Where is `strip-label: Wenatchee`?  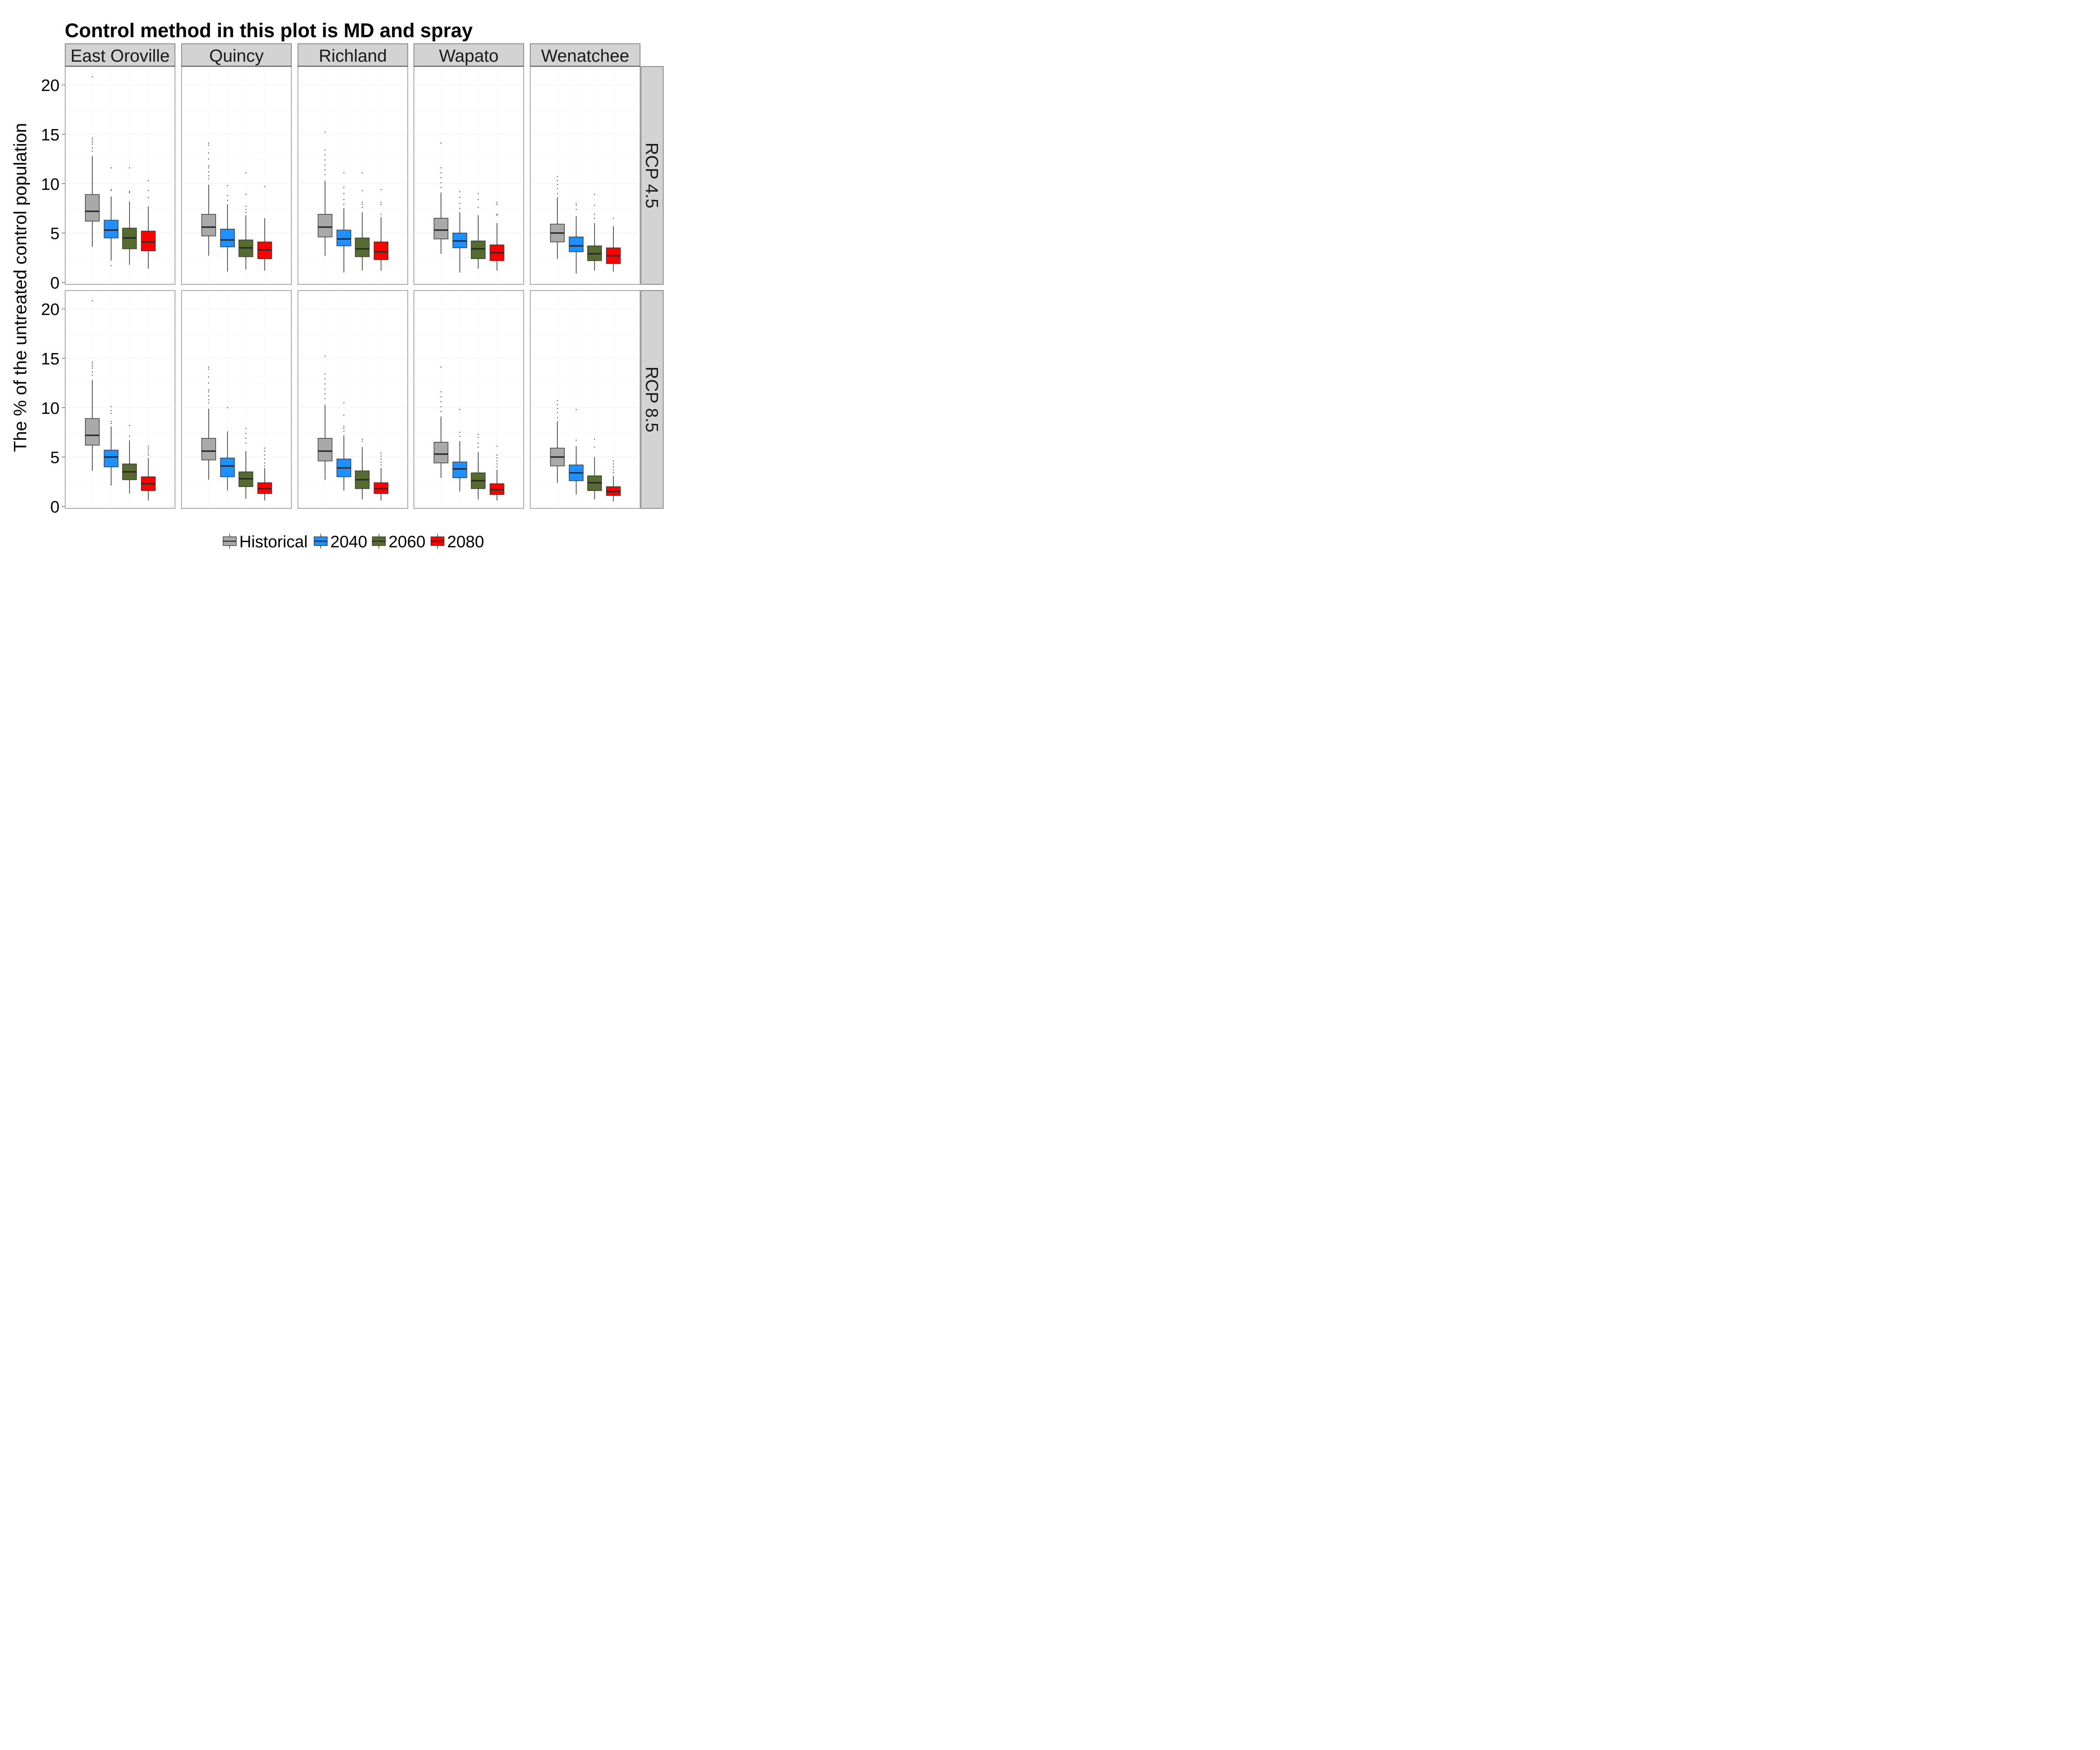
strip-label: Wenatchee is located at coordinates (585, 56).